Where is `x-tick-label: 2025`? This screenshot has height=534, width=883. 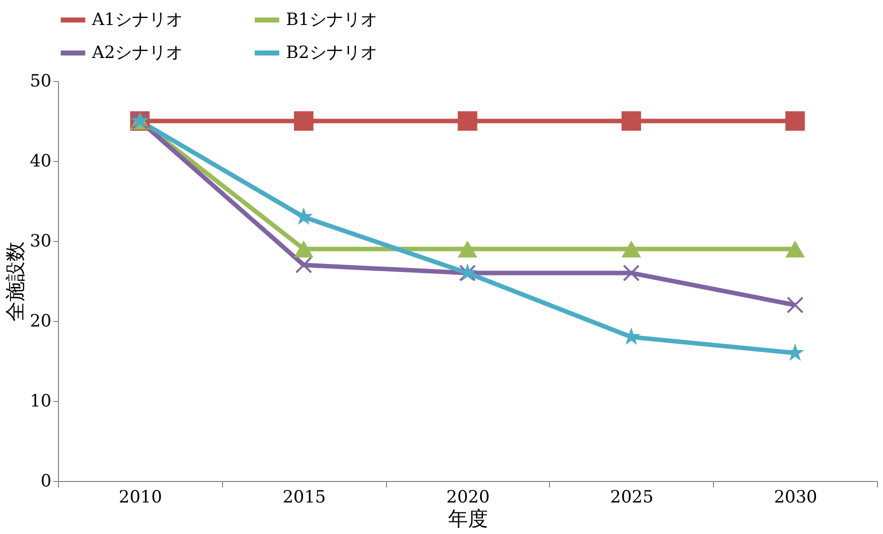 x-tick-label: 2025 is located at coordinates (632, 498).